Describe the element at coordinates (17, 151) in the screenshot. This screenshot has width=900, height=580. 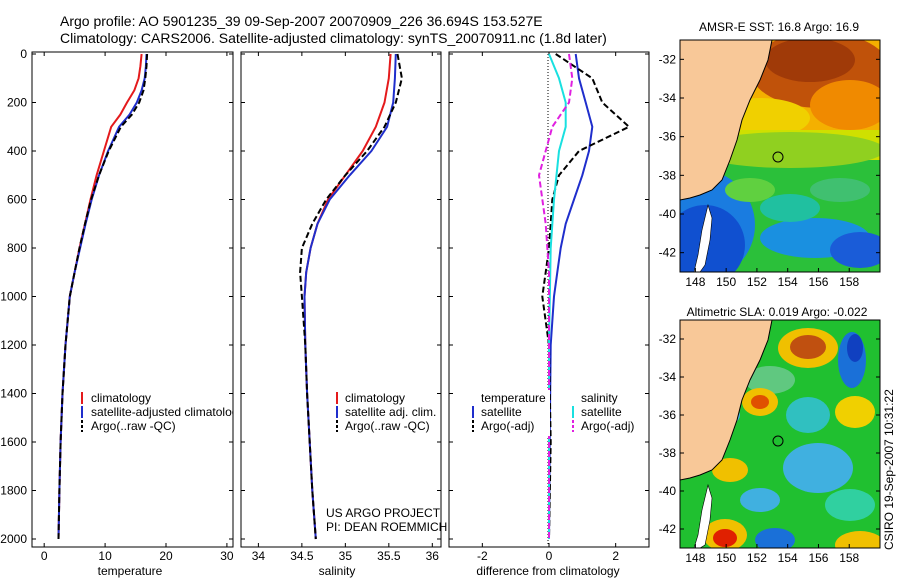
I see `y-tick-label: 400` at that location.